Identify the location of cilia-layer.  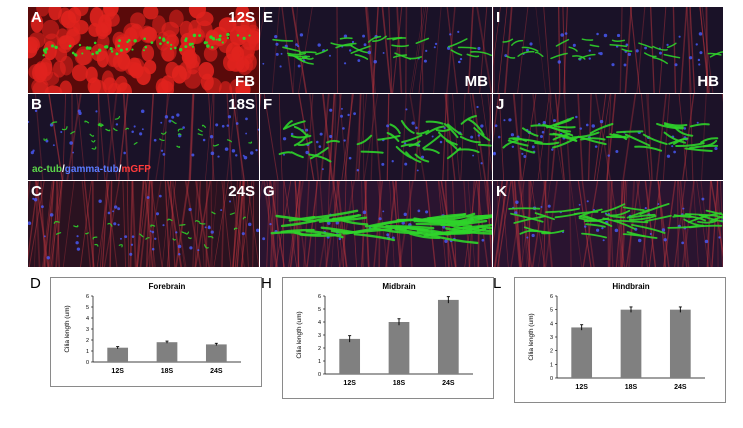
(615, 221).